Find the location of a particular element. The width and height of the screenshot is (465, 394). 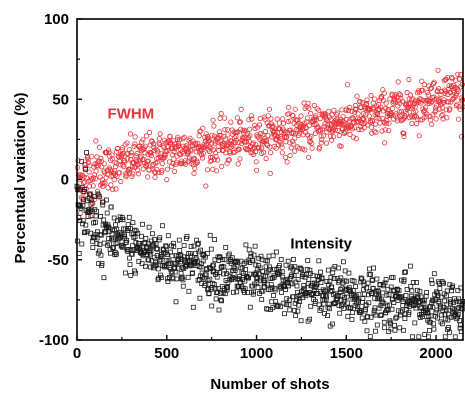

x-tick-label: 1000 is located at coordinates (256, 353).